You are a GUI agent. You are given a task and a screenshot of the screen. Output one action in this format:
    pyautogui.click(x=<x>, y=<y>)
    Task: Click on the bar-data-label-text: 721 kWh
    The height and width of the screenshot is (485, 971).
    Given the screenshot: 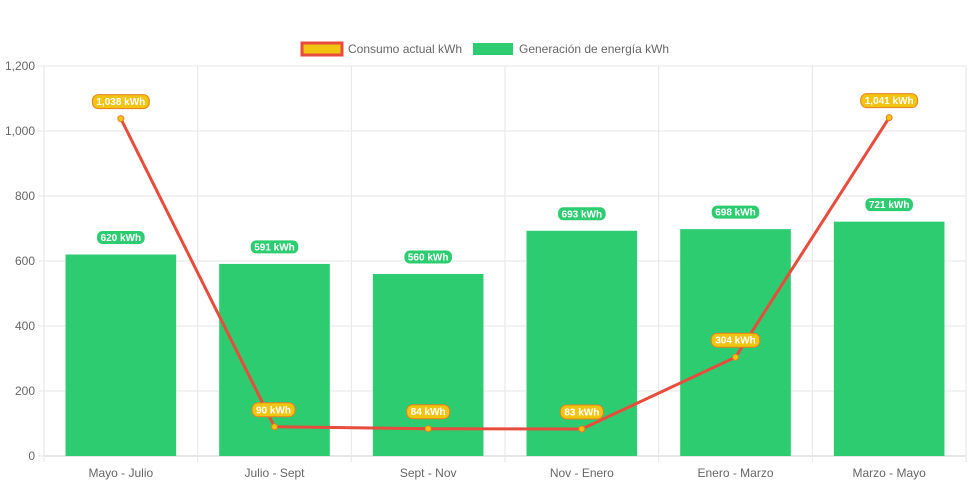 What is the action you would take?
    pyautogui.click(x=889, y=205)
    